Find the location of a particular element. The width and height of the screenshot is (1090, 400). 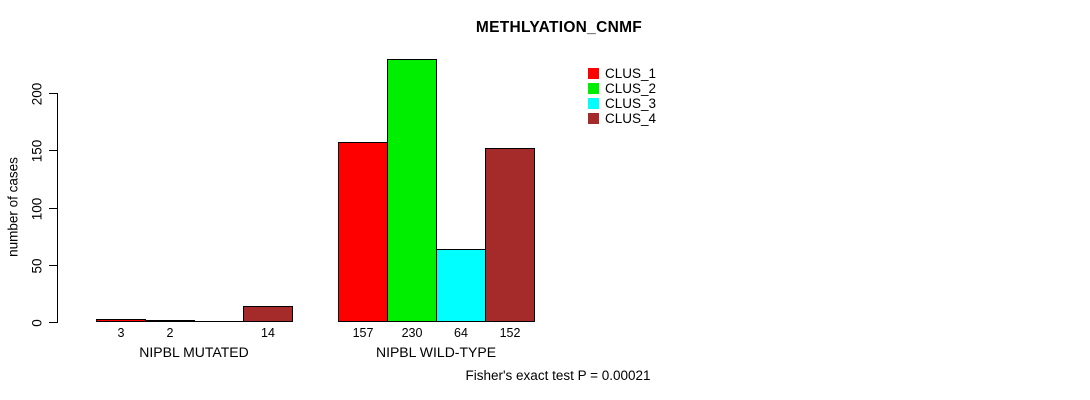

legend-label: CLUS_4 is located at coordinates (631, 118).